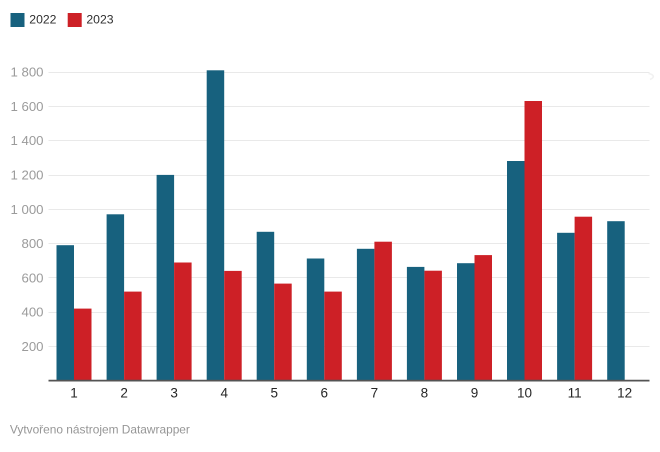 Image resolution: width=660 pixels, height=452 pixels. I want to click on svg-text: 12, so click(624, 393).